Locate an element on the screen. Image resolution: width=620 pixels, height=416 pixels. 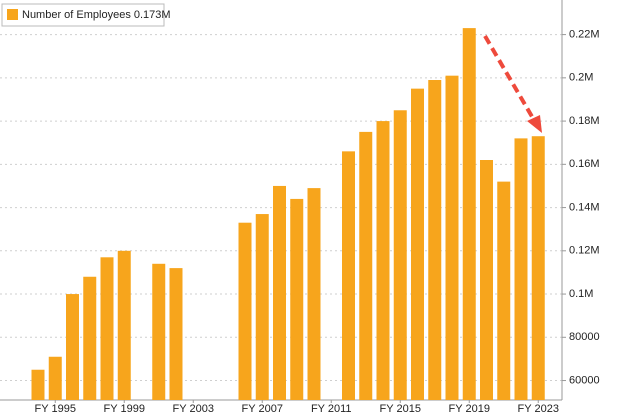
y-tick-label: 0.2M is located at coordinates (581, 78).